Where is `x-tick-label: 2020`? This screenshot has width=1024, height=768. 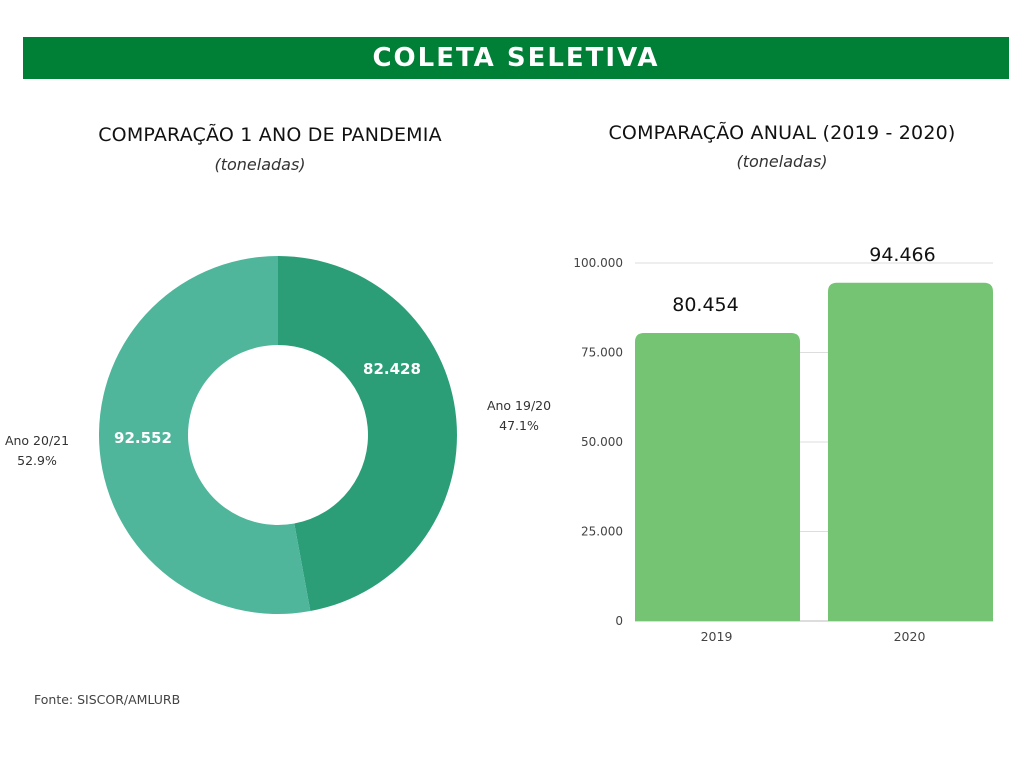 x-tick-label: 2020 is located at coordinates (910, 636).